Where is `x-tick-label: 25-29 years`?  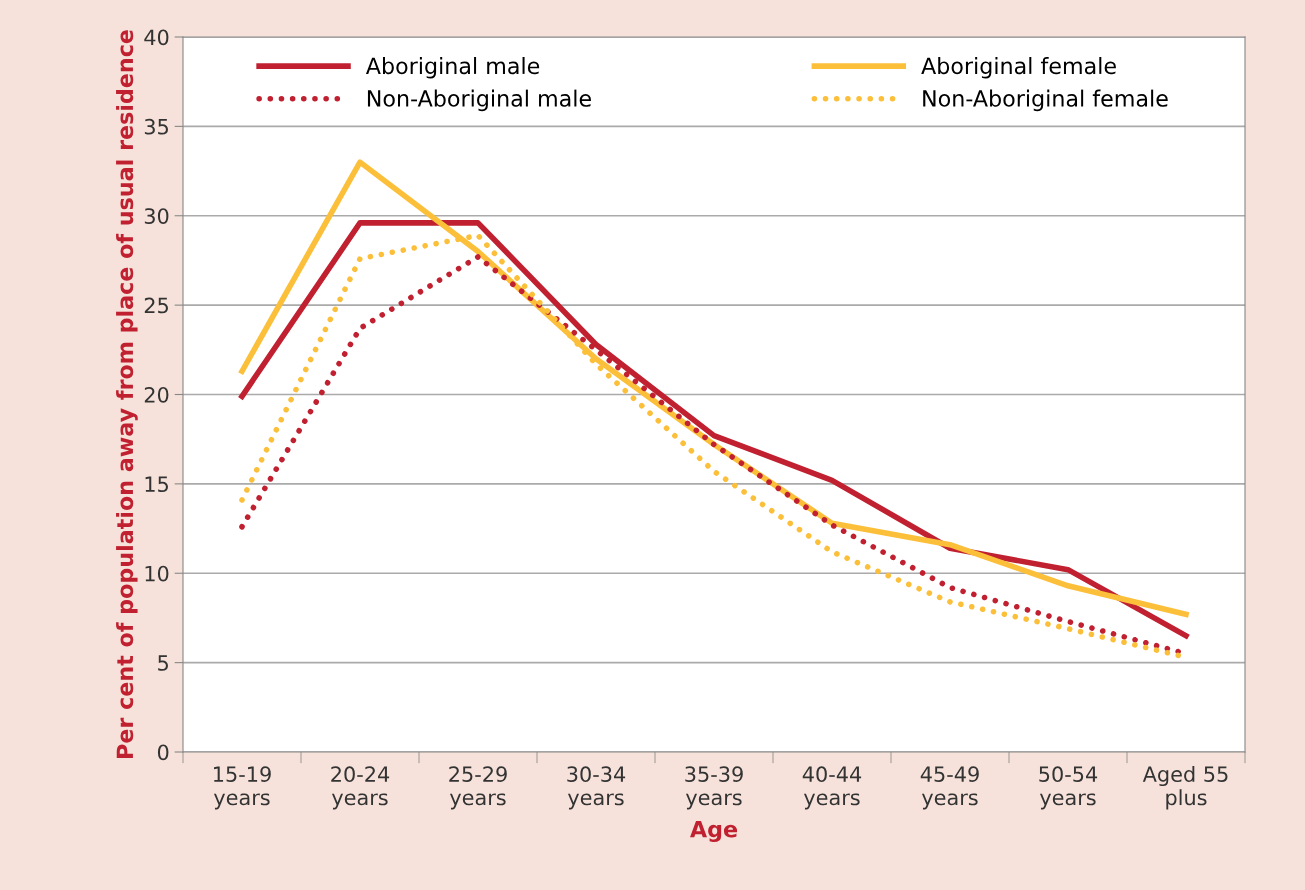
x-tick-label: 25-29 years is located at coordinates (478, 788).